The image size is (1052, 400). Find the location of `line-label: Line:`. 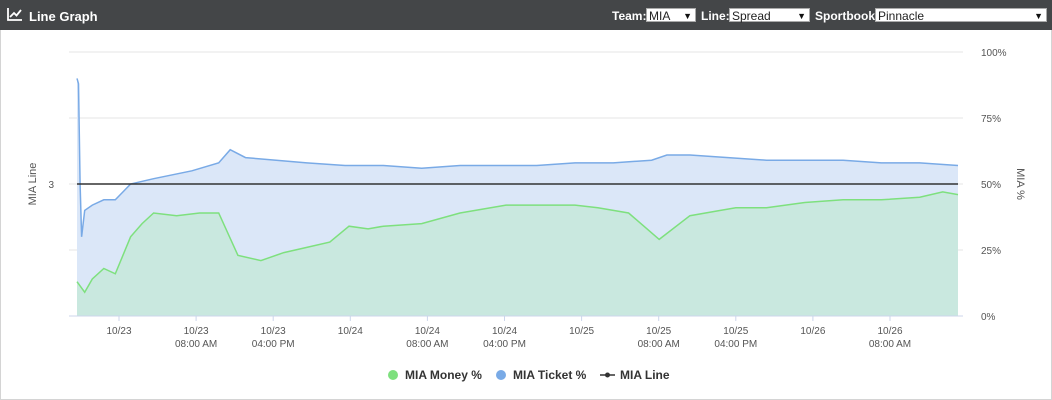

line-label: Line: is located at coordinates (715, 16).